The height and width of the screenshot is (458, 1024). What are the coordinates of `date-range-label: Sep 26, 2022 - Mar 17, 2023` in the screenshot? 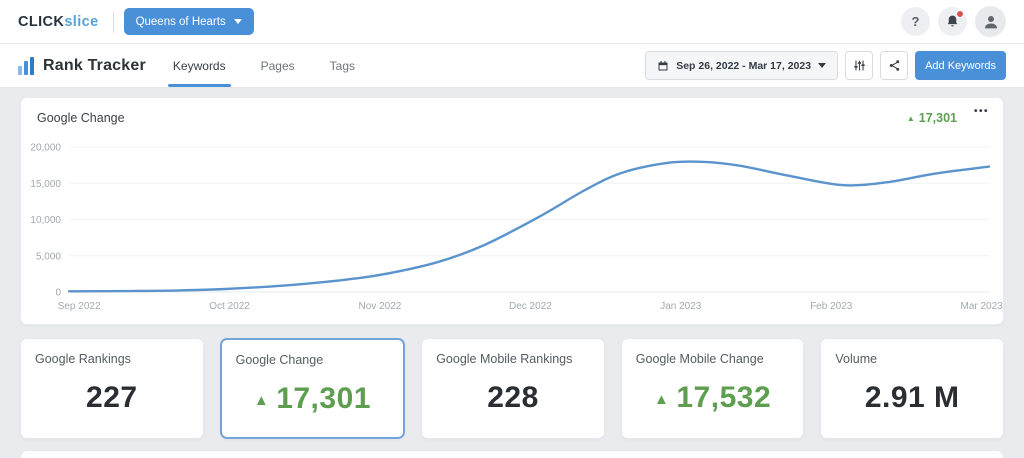 It's located at (744, 65).